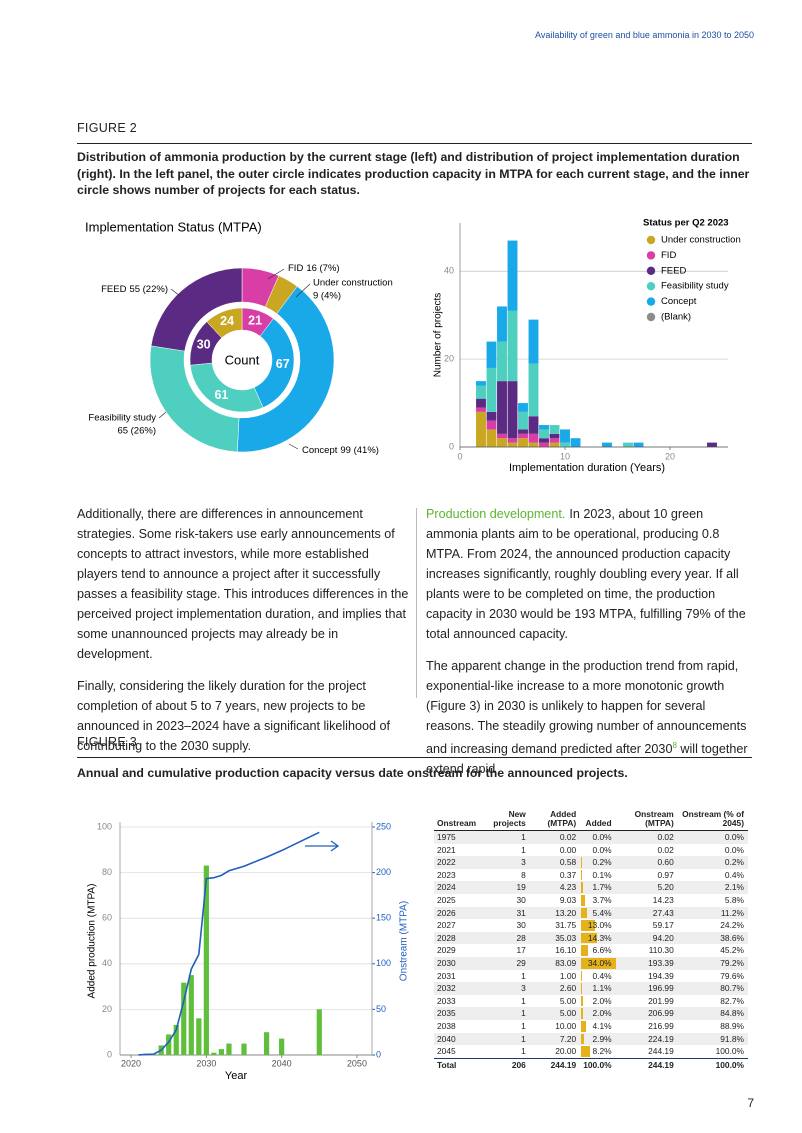 The image size is (802, 1133). What do you see at coordinates (598, 988) in the screenshot?
I see `cell: 1.1%` at bounding box center [598, 988].